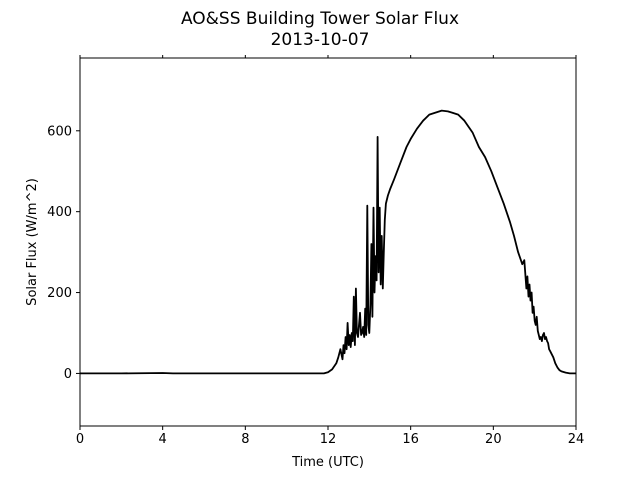 The height and width of the screenshot is (480, 640). I want to click on x-tick-label: 8, so click(245, 439).